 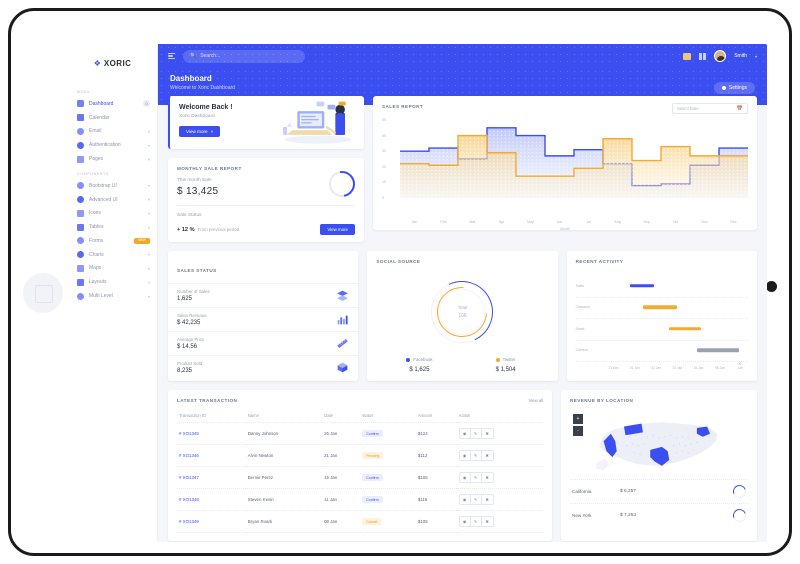 What do you see at coordinates (80, 213) in the screenshot?
I see `icons-icon` at bounding box center [80, 213].